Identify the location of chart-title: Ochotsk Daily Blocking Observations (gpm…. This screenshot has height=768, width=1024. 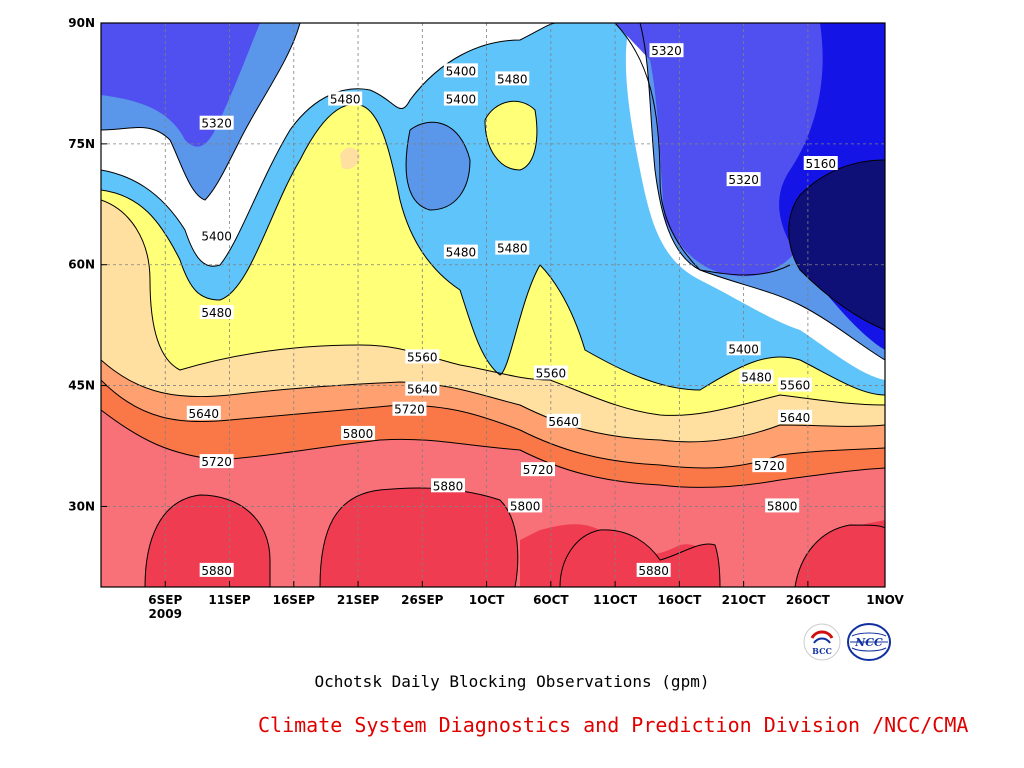
(512, 681).